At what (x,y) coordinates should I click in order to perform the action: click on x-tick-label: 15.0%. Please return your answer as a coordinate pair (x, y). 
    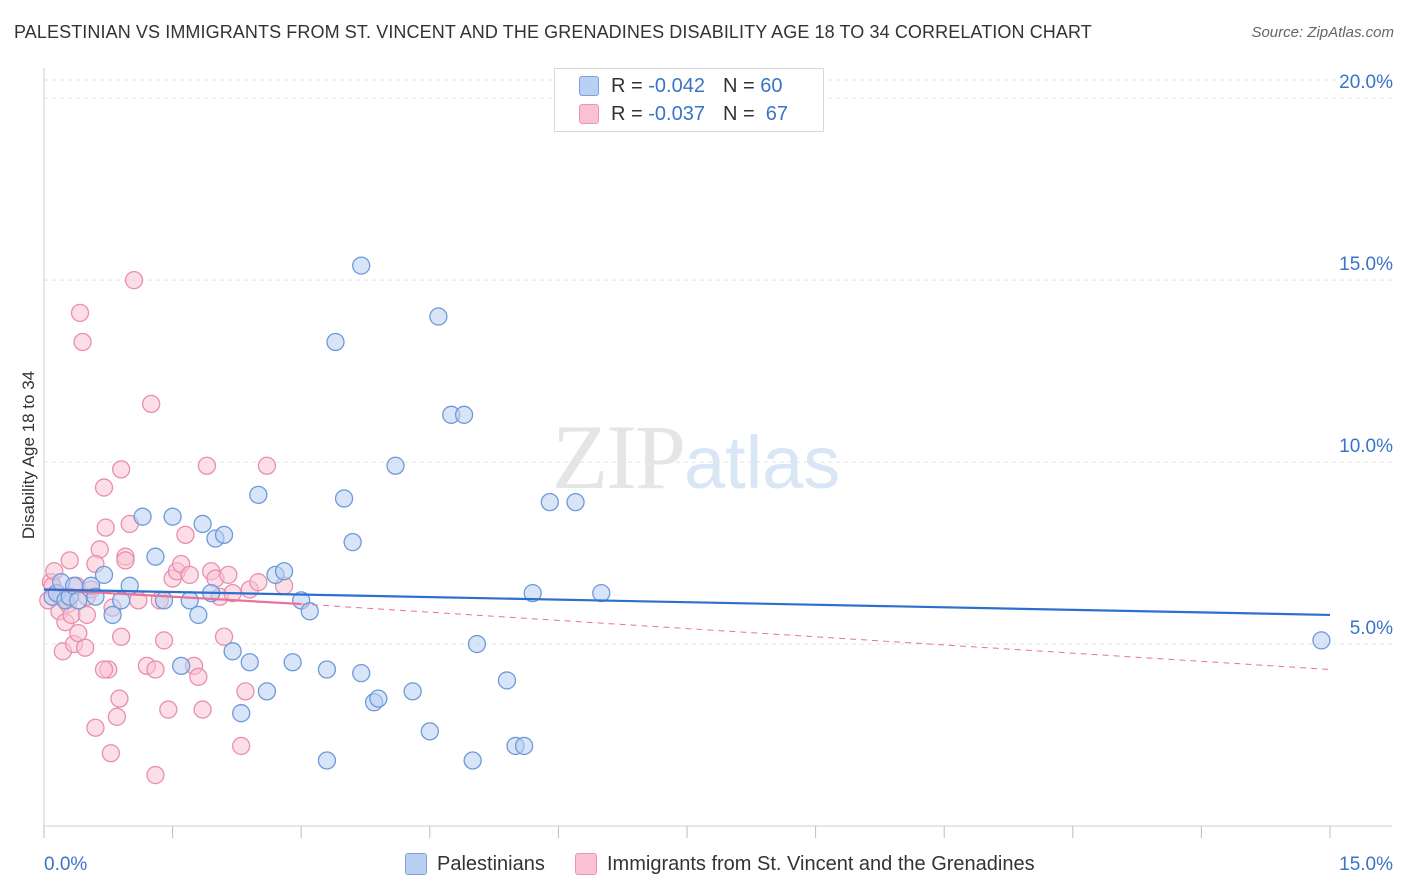
    Looking at the image, I should click on (1366, 864).